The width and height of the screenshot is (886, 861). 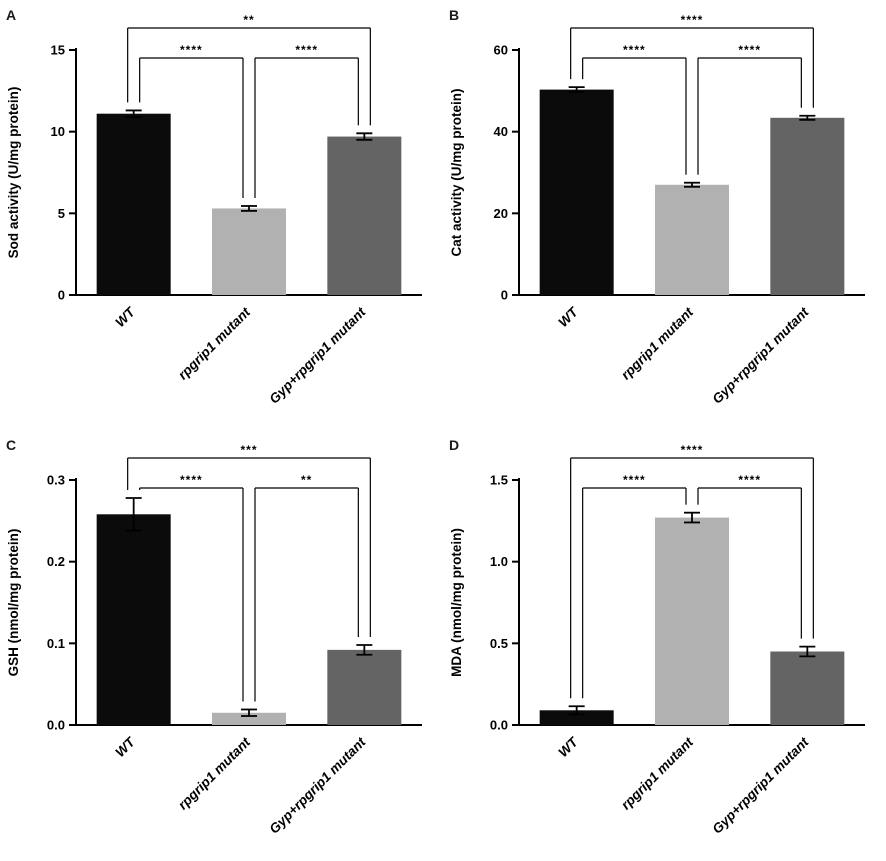 I want to click on y-axis-title: Cat activity (U/mg protein), so click(x=456, y=172).